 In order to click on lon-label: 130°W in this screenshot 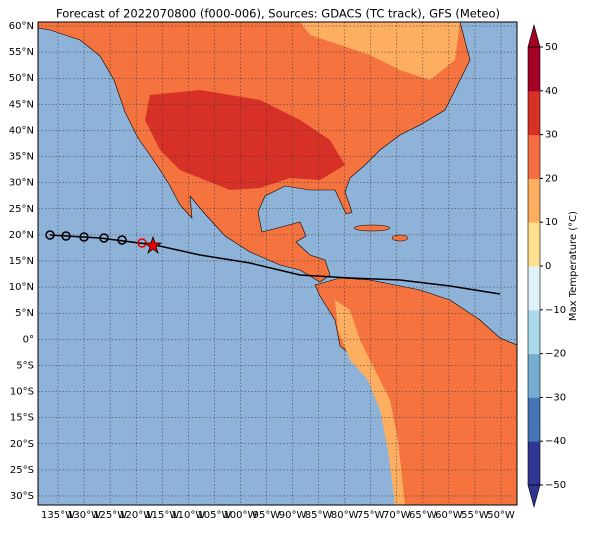, I will do `click(84, 515)`.